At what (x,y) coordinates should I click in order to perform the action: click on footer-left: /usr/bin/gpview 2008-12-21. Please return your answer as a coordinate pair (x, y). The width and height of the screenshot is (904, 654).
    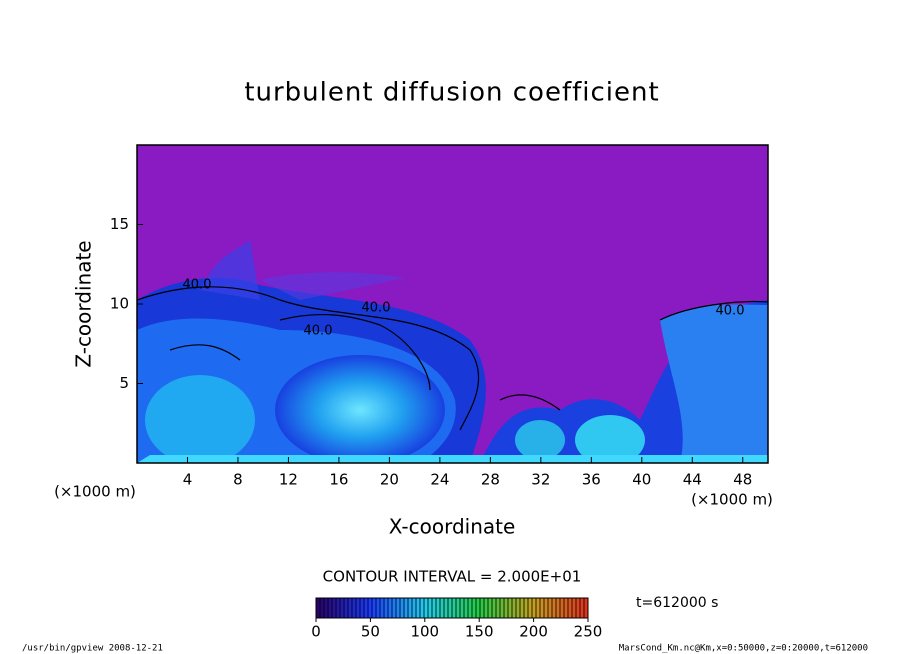
    Looking at the image, I should click on (92, 649).